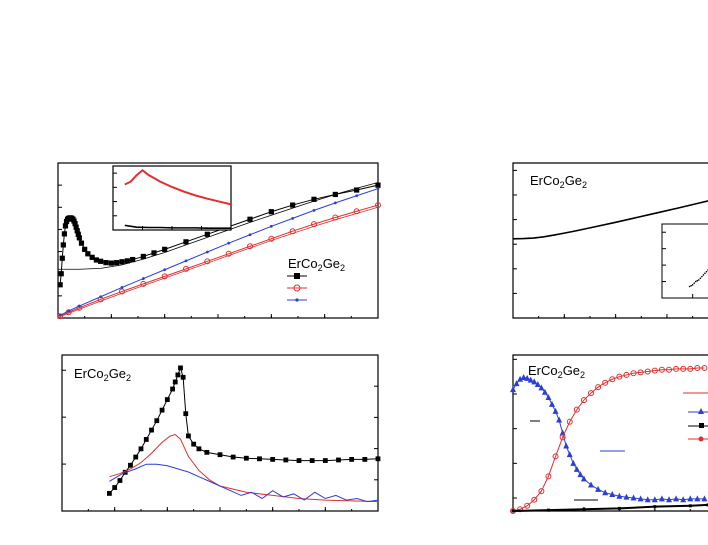  Describe the element at coordinates (558, 181) in the screenshot. I see `panel-b-material-label: ErCo2Ge2` at that location.